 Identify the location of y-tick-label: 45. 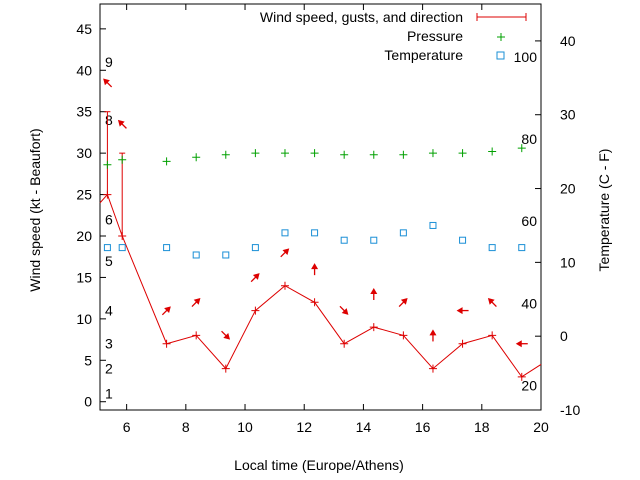
(84, 29).